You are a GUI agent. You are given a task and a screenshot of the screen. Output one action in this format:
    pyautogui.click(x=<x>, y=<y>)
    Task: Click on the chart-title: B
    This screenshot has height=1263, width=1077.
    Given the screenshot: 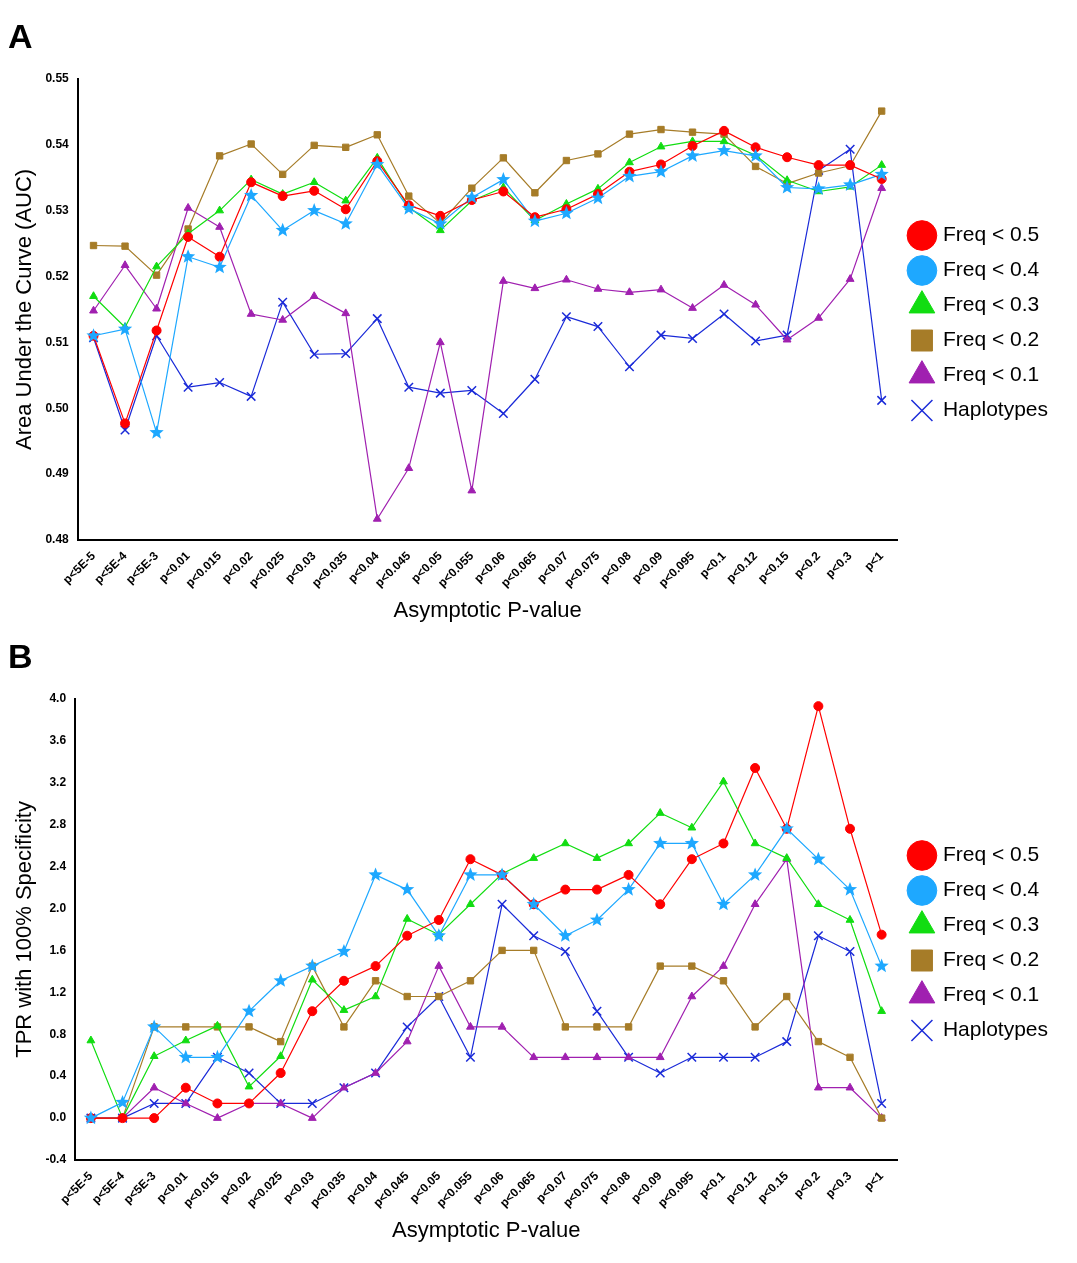 What is the action you would take?
    pyautogui.click(x=20, y=655)
    